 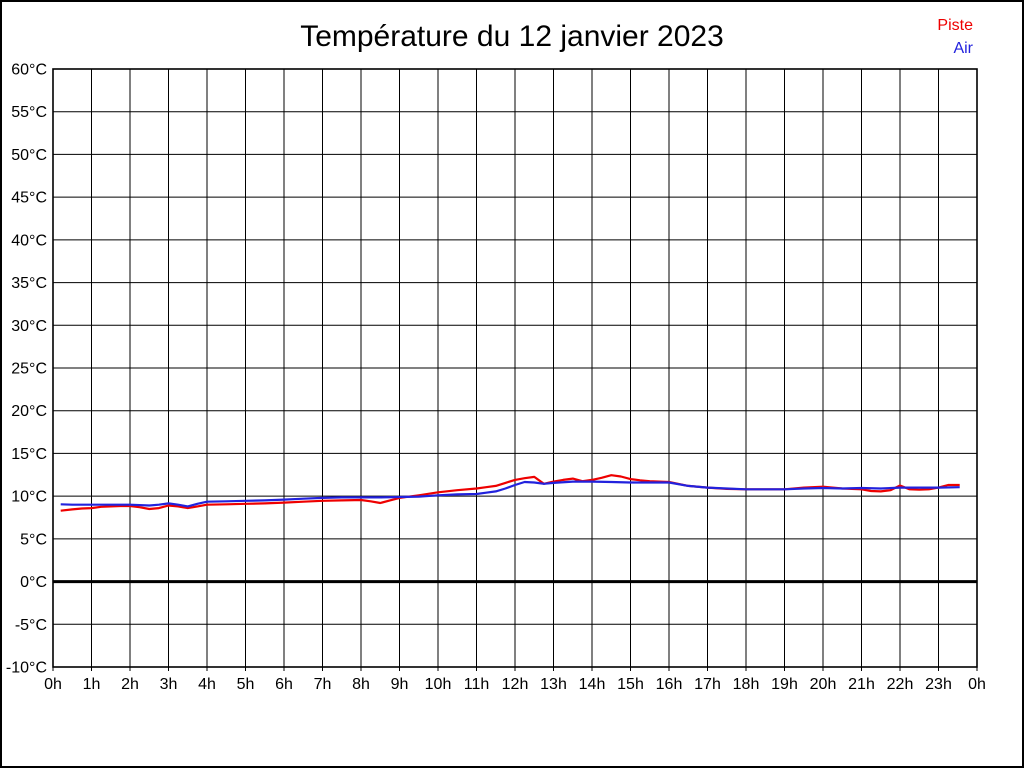 What do you see at coordinates (246, 684) in the screenshot?
I see `svg-text: 5h` at bounding box center [246, 684].